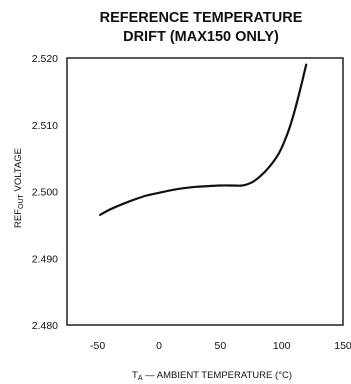 This screenshot has width=351, height=384. What do you see at coordinates (18, 218) in the screenshot?
I see `y-axis-label-prefix: REF` at bounding box center [18, 218].